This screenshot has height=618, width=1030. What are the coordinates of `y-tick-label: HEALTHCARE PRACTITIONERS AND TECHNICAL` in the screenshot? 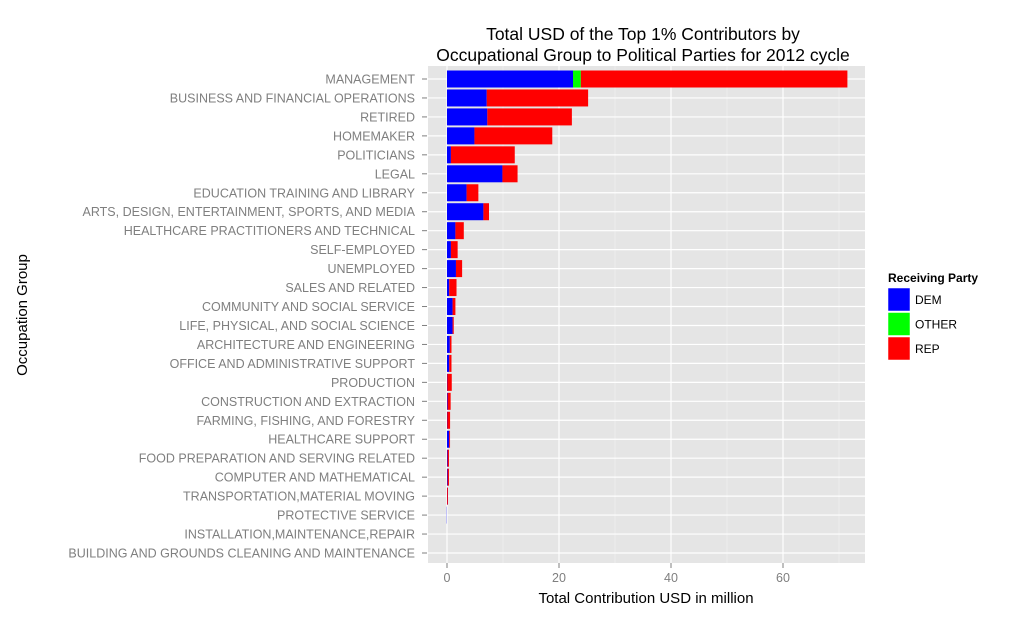 It's located at (269, 231).